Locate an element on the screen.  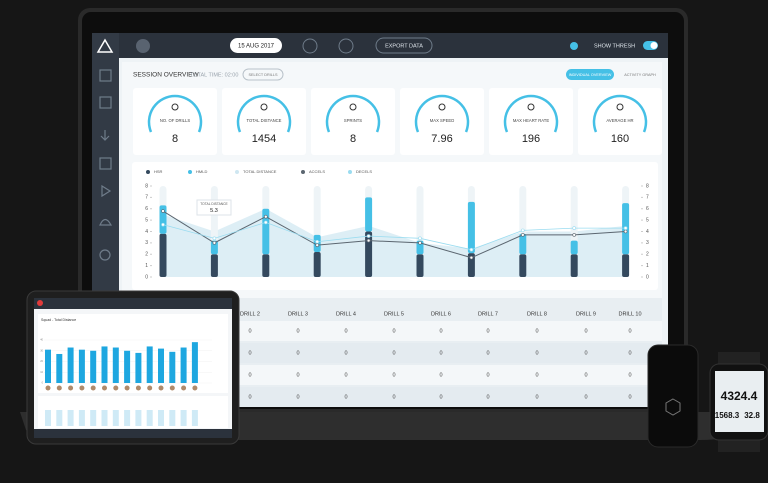
tablet-tab-bar is located at coordinates (133, 433).